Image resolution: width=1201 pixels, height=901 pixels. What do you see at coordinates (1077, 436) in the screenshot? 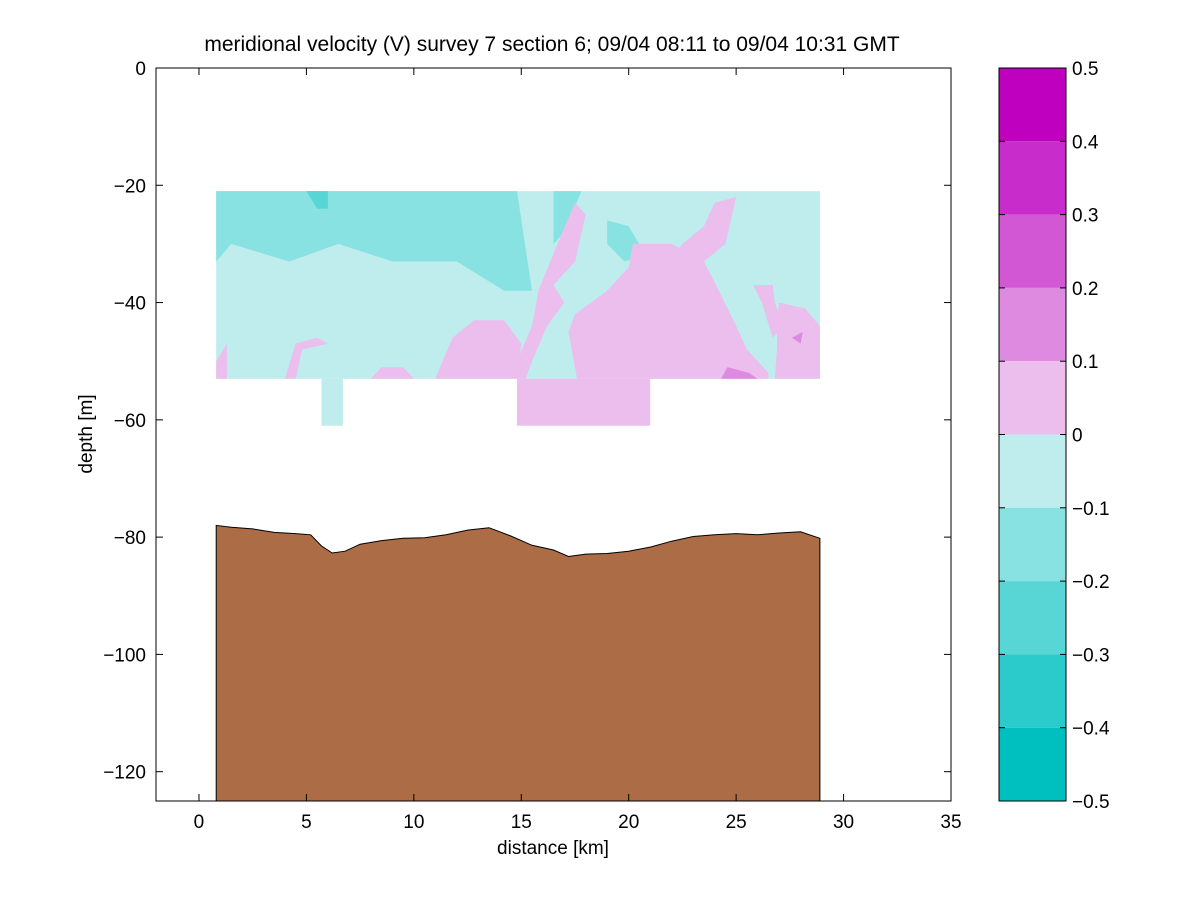
I see `colorbar-tick-label: 0` at bounding box center [1077, 436].